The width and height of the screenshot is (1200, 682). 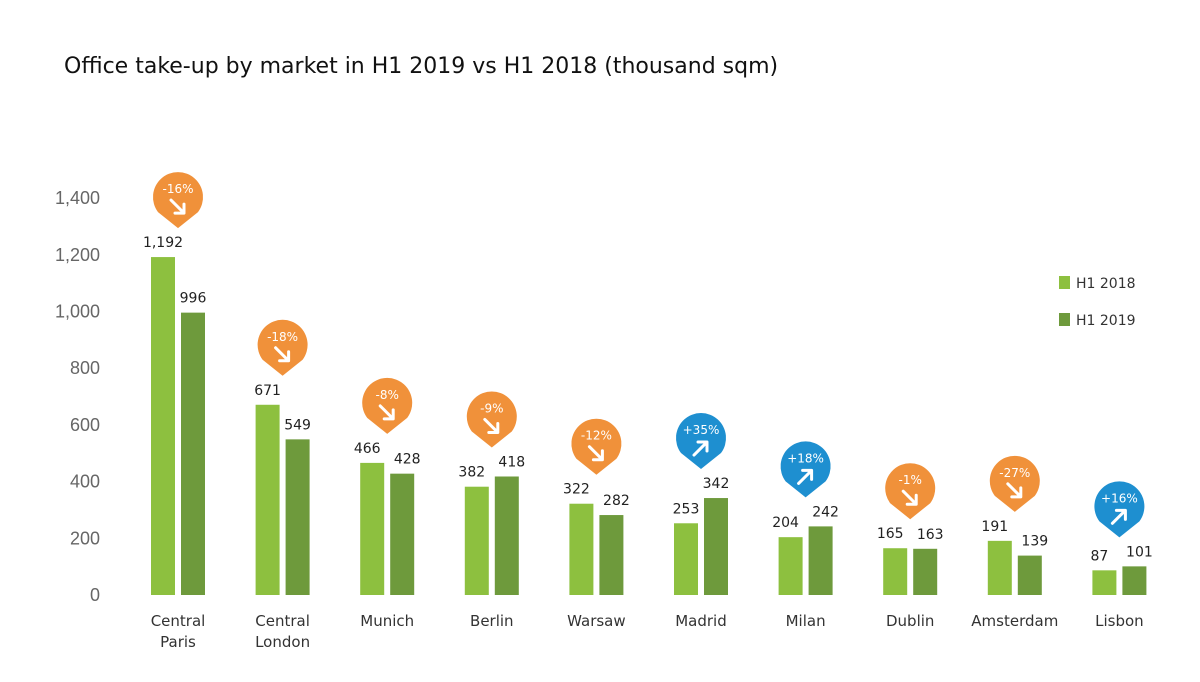 What do you see at coordinates (95, 595) in the screenshot?
I see `y-tick-label: 0` at bounding box center [95, 595].